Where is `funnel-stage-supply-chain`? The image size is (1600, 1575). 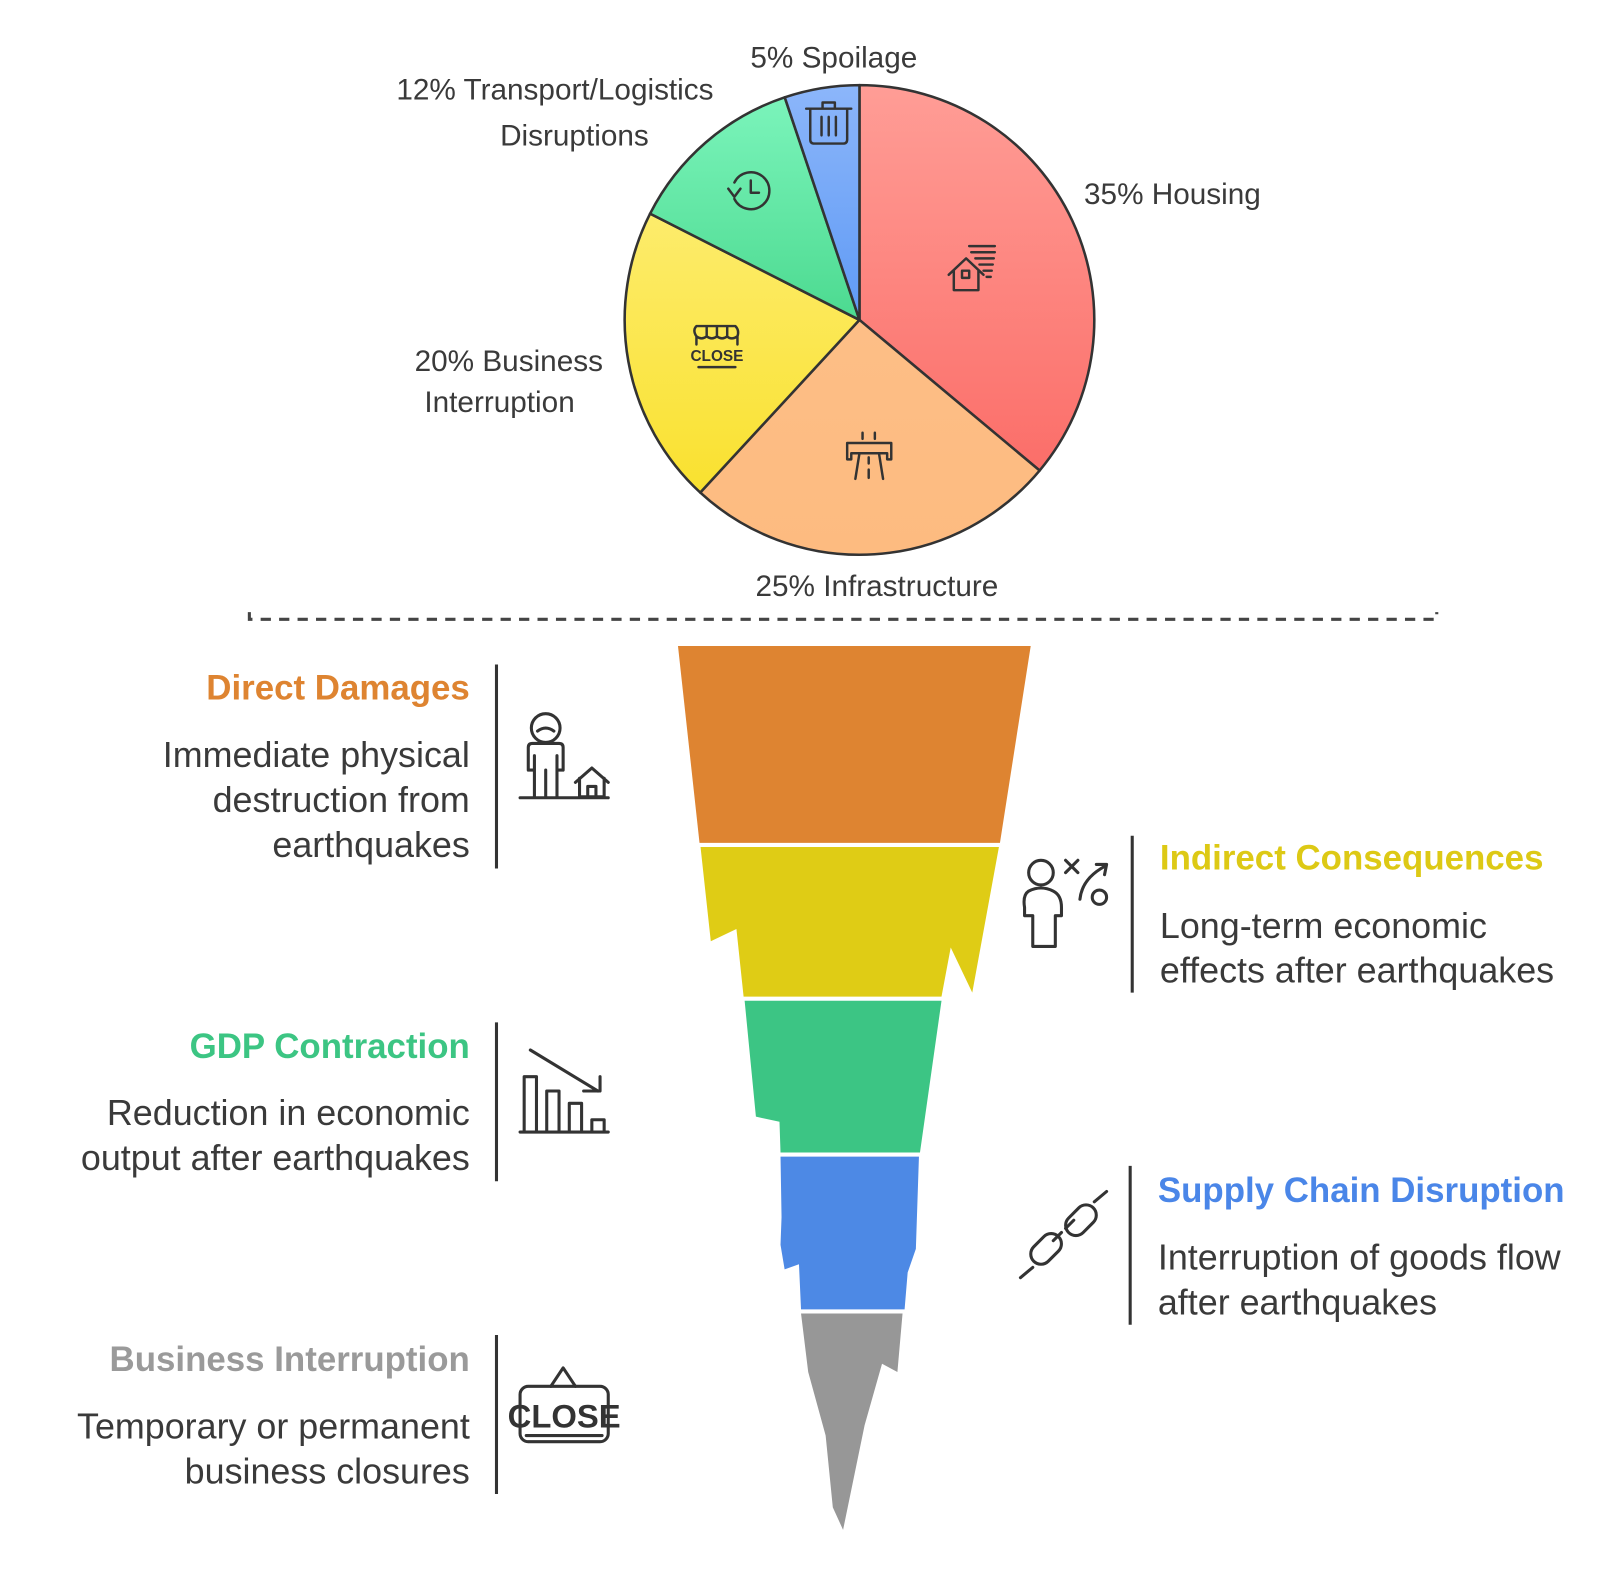 funnel-stage-supply-chain is located at coordinates (849, 1233).